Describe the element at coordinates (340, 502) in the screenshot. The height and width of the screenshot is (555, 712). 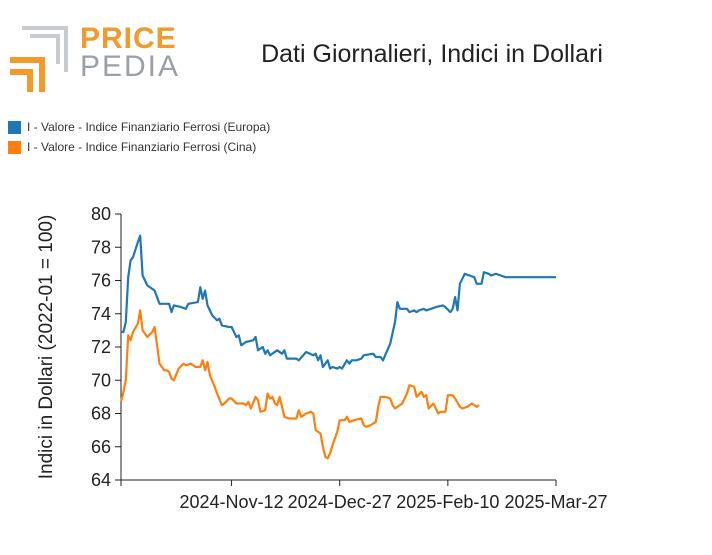
I see `x-tick-label: 2024-Dec-27` at that location.